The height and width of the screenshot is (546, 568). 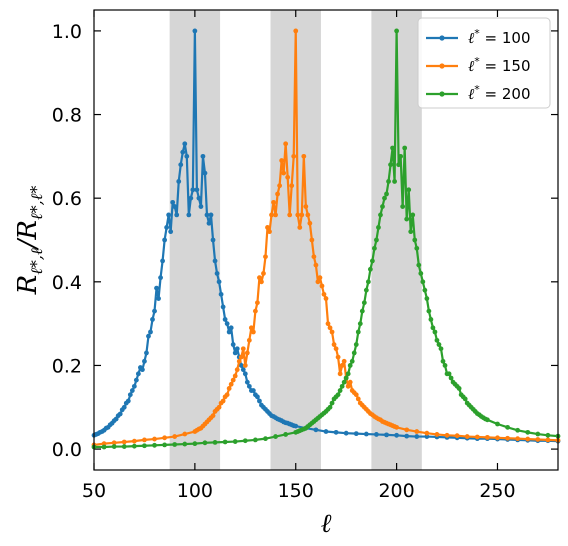 I want to click on x-tick-label-4: 250, so click(x=497, y=491).